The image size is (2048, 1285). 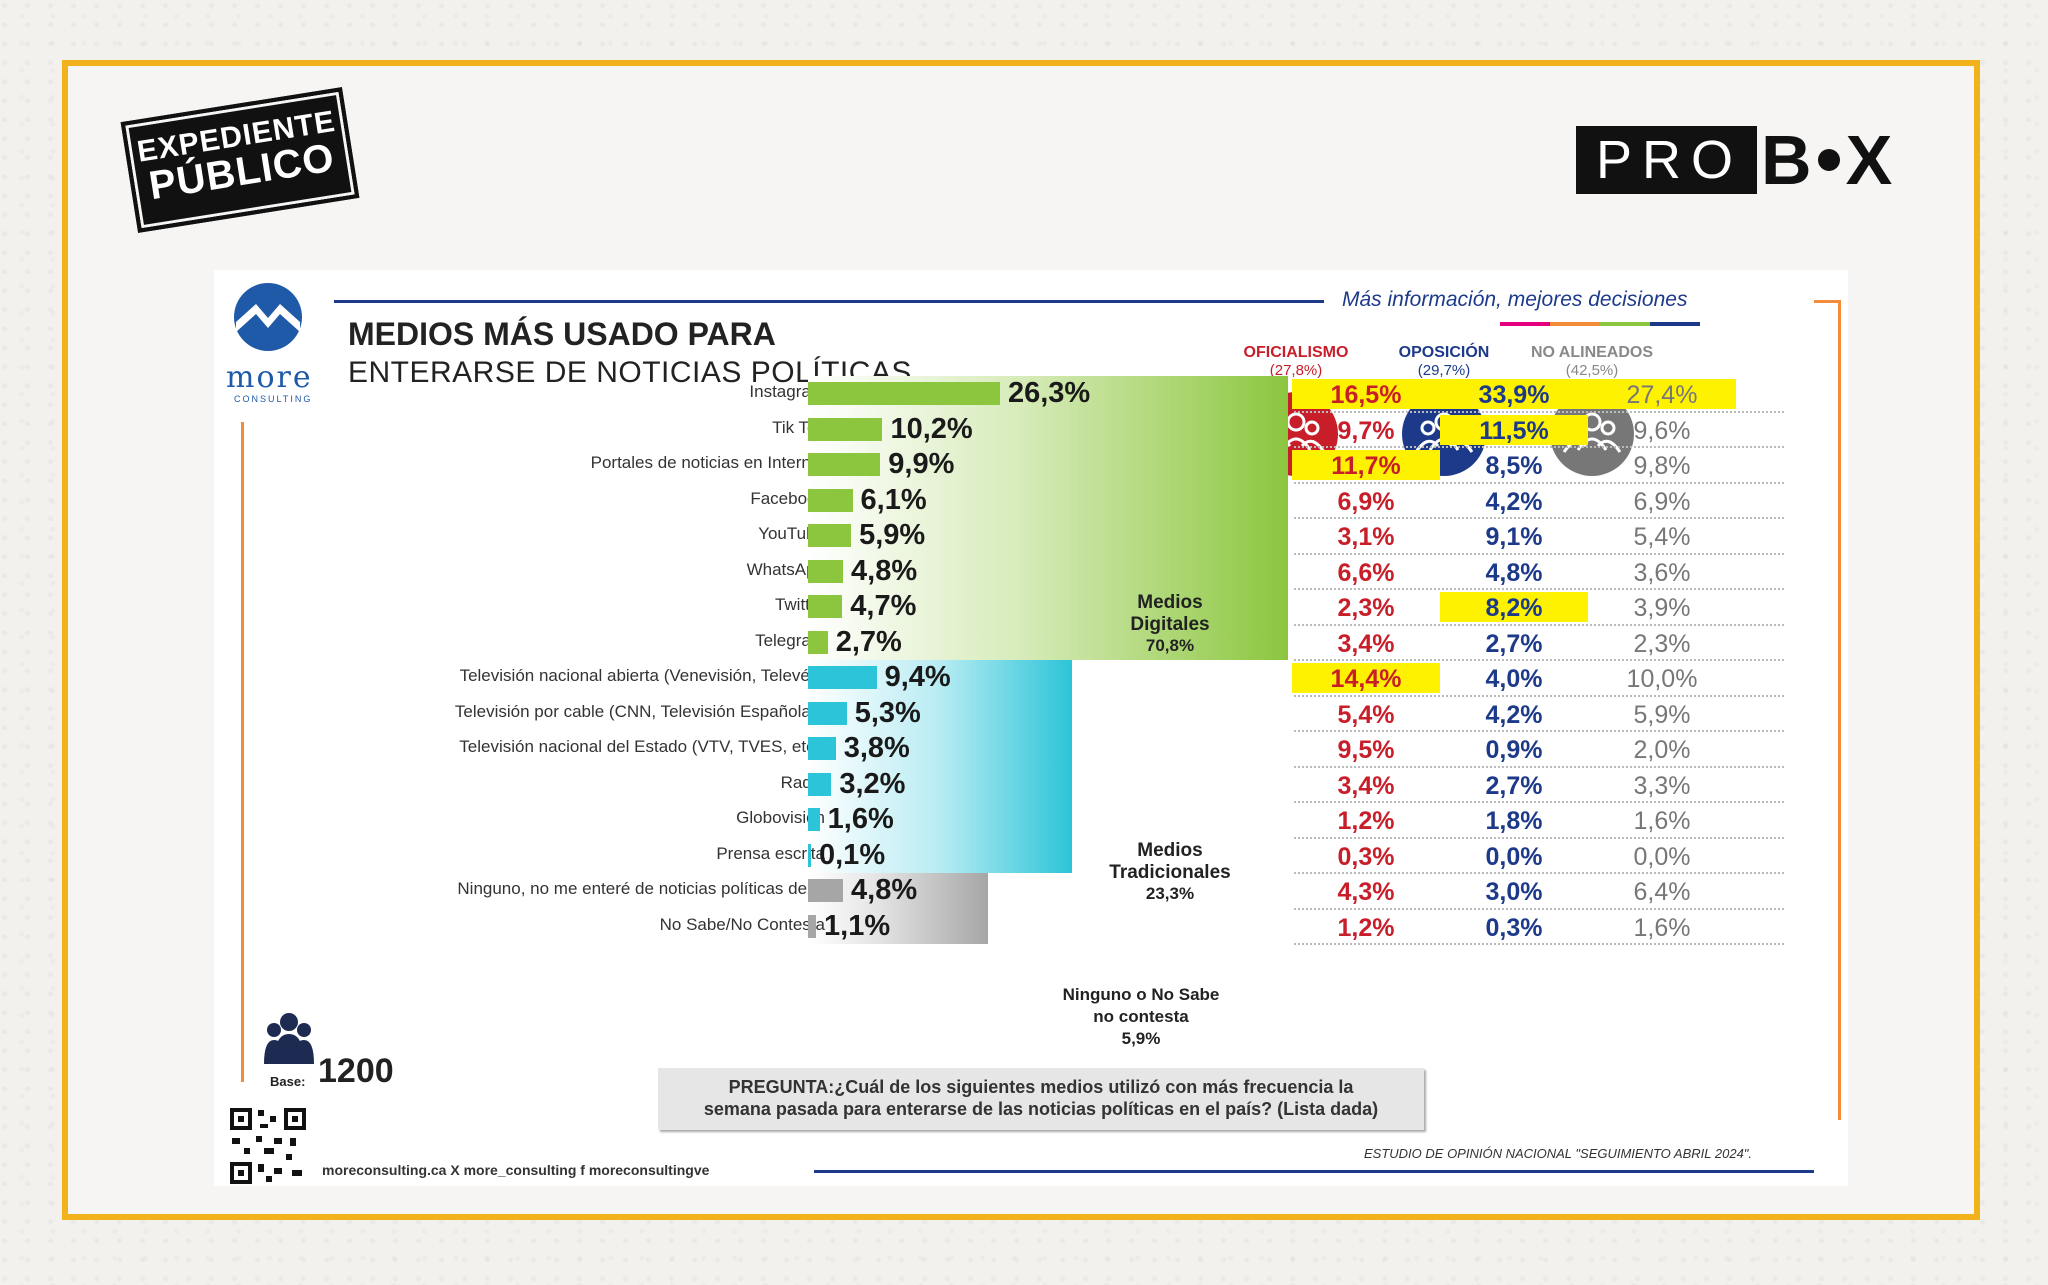 I want to click on table-cell: 2,7%, so click(x=1514, y=785).